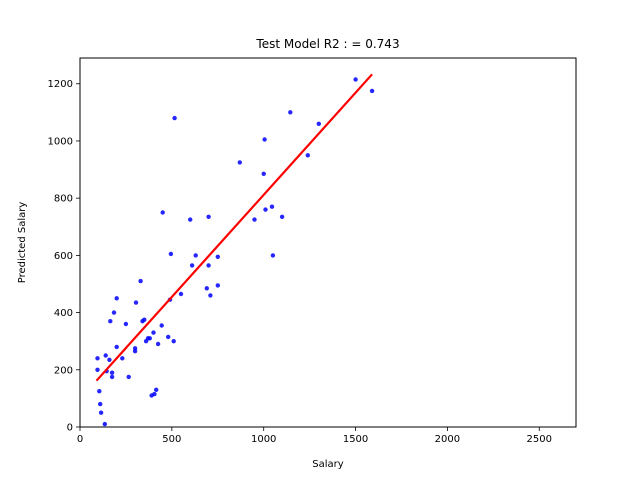  I want to click on x-axis-label: Salary, so click(327, 464).